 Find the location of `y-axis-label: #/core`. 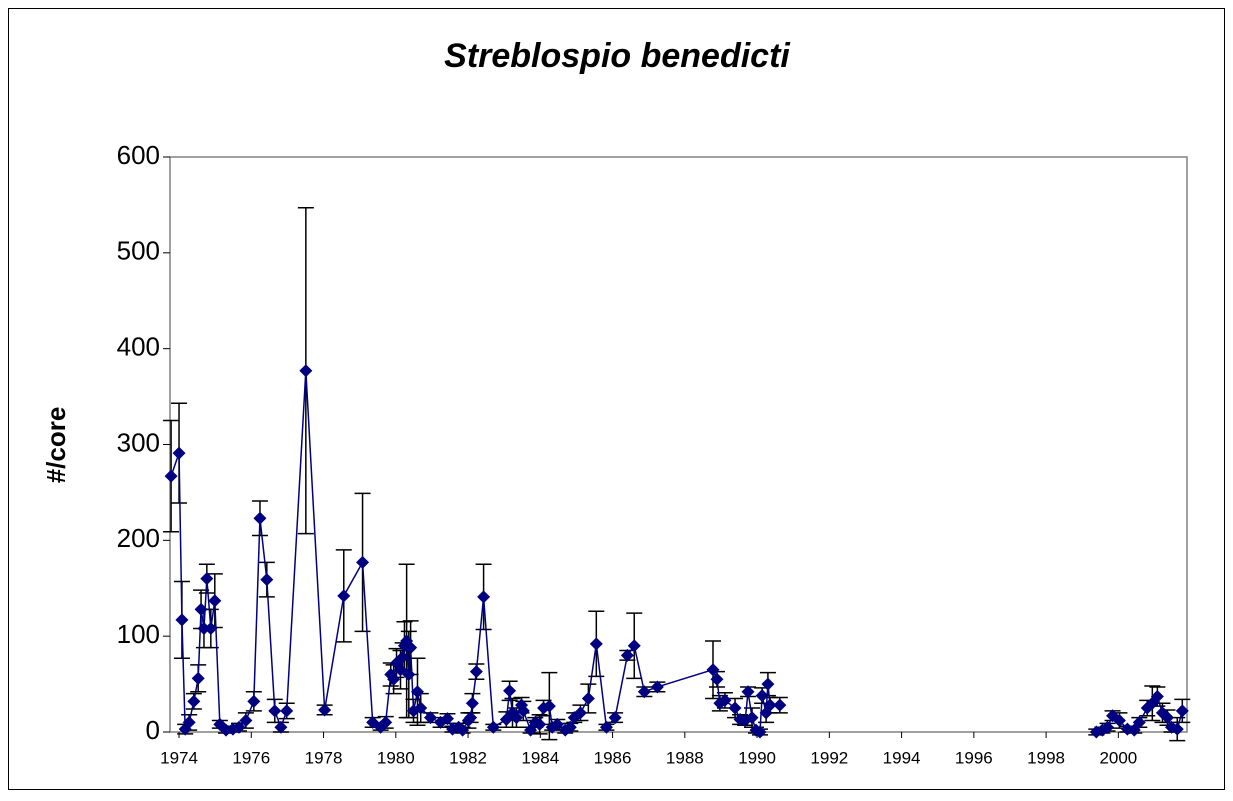

y-axis-label: #/core is located at coordinates (56, 445).